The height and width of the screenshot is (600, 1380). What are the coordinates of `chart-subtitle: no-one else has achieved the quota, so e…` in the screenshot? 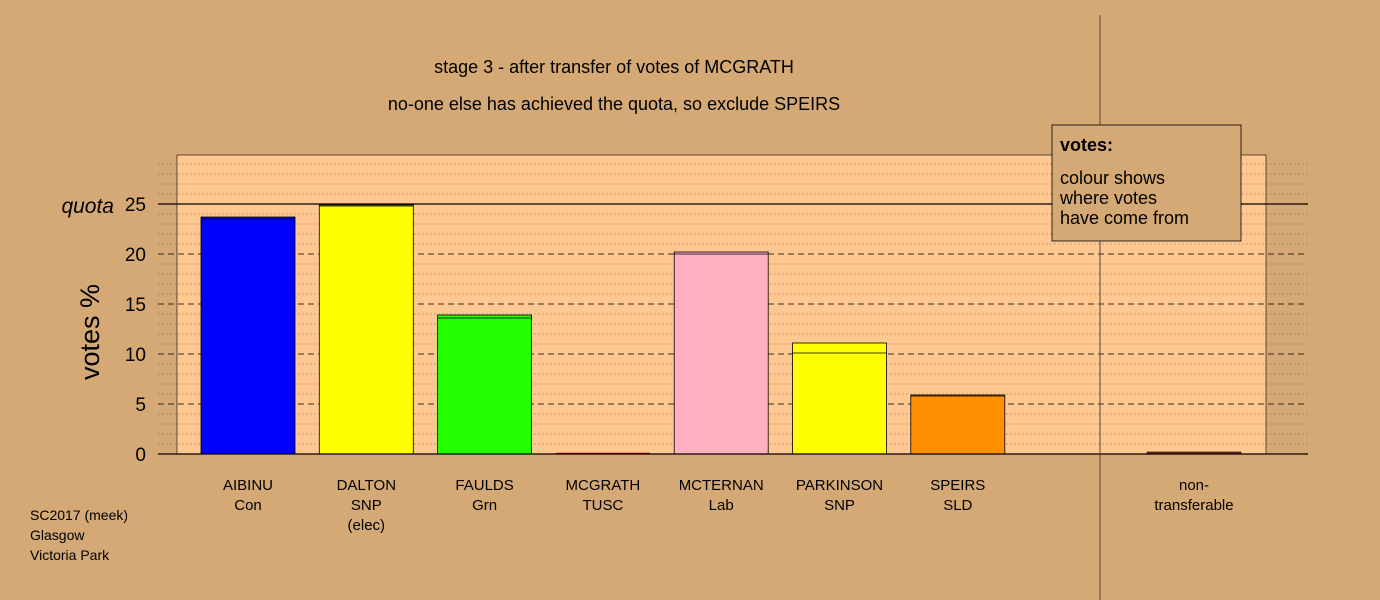 It's located at (614, 104).